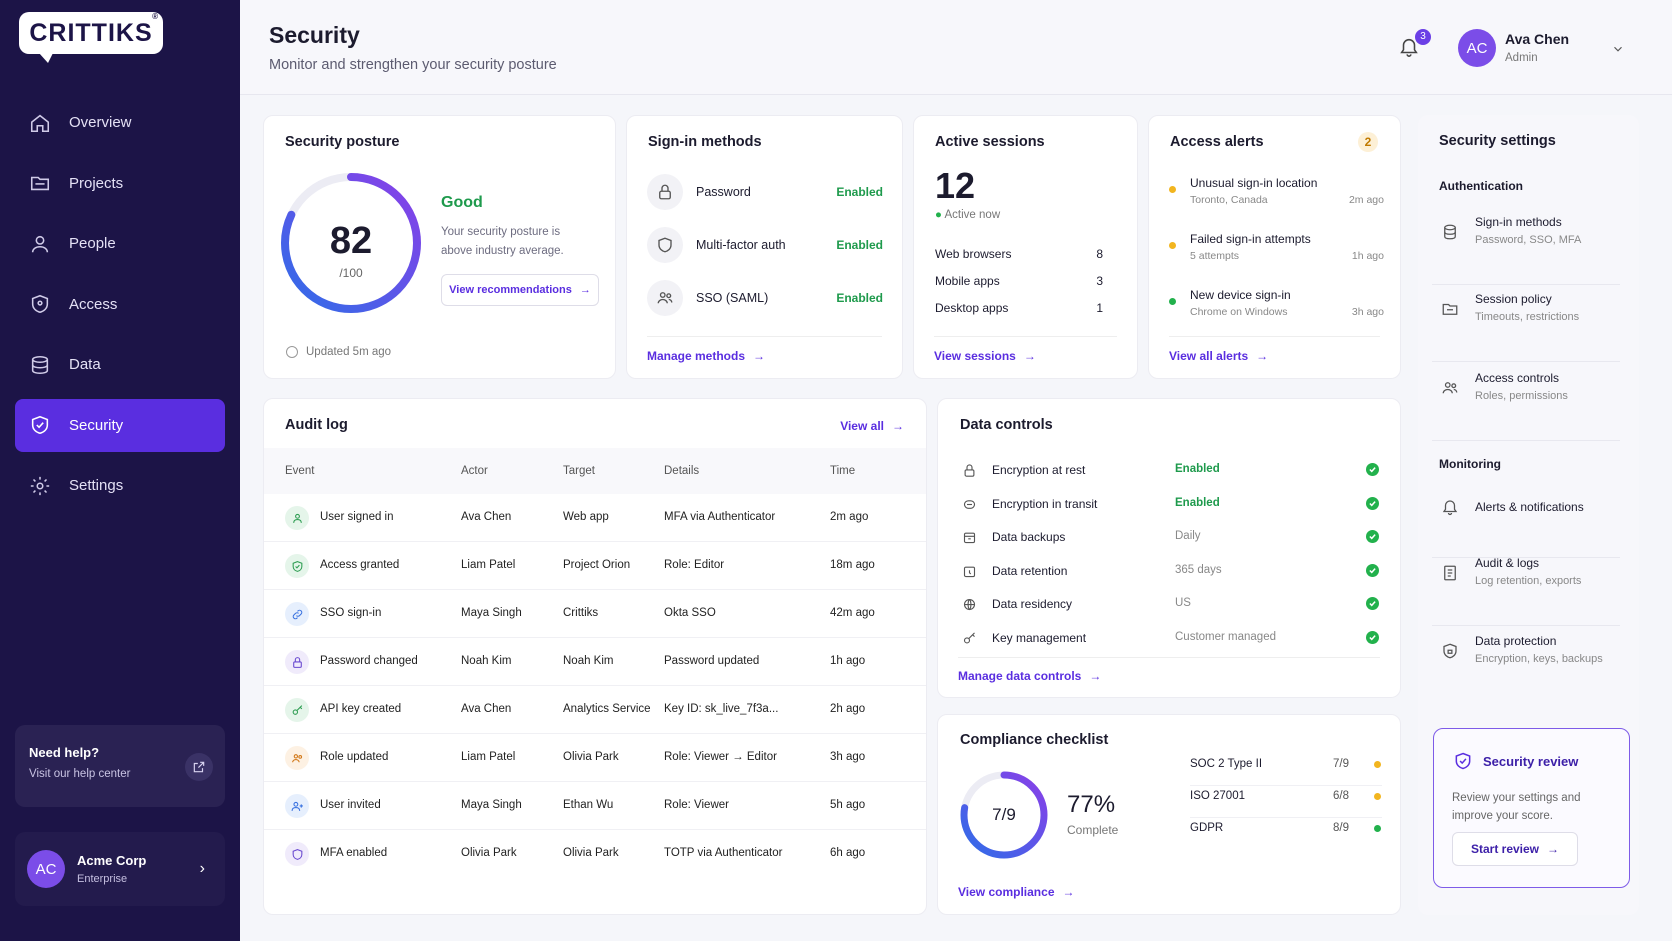 The image size is (1672, 941). Describe the element at coordinates (120, 304) in the screenshot. I see `sidebar-item-access: Access` at that location.